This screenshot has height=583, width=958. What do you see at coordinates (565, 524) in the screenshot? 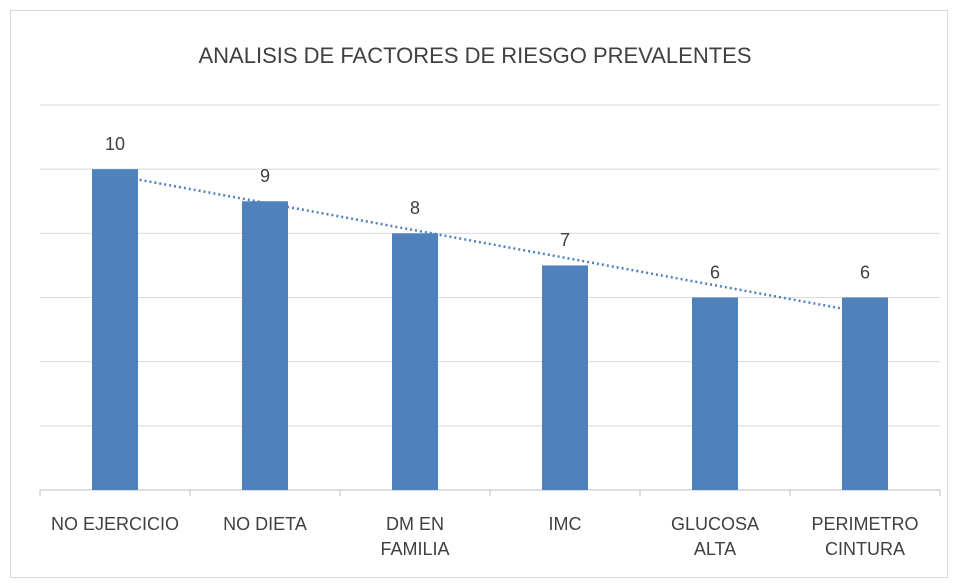
I see `x-tick-label: IMC` at bounding box center [565, 524].